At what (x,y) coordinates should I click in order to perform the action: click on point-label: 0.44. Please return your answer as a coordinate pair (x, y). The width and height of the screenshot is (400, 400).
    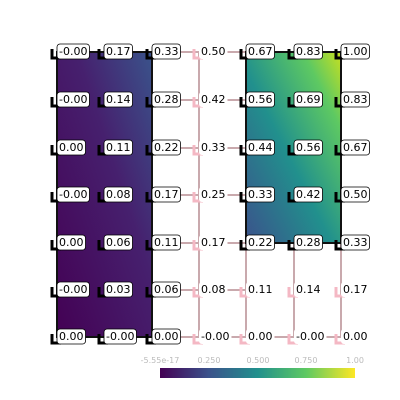
    Looking at the image, I should click on (260, 147).